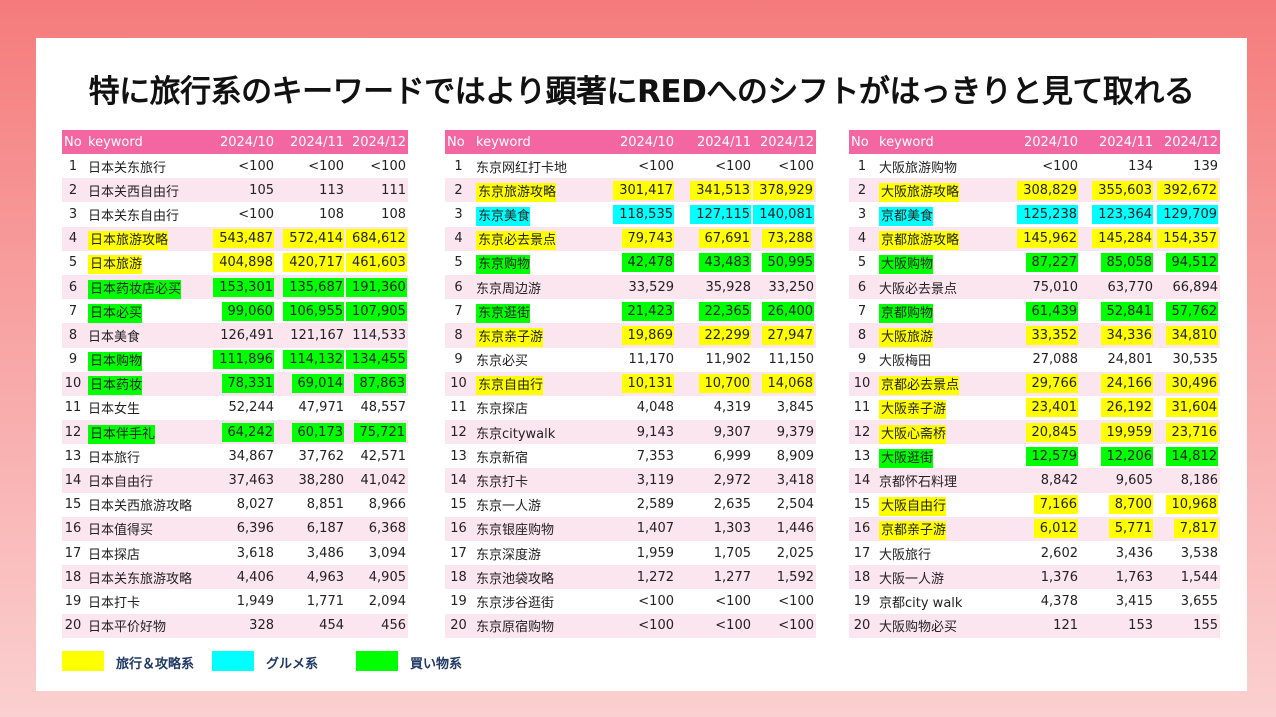  I want to click on value-text: 3,538, so click(1199, 553).